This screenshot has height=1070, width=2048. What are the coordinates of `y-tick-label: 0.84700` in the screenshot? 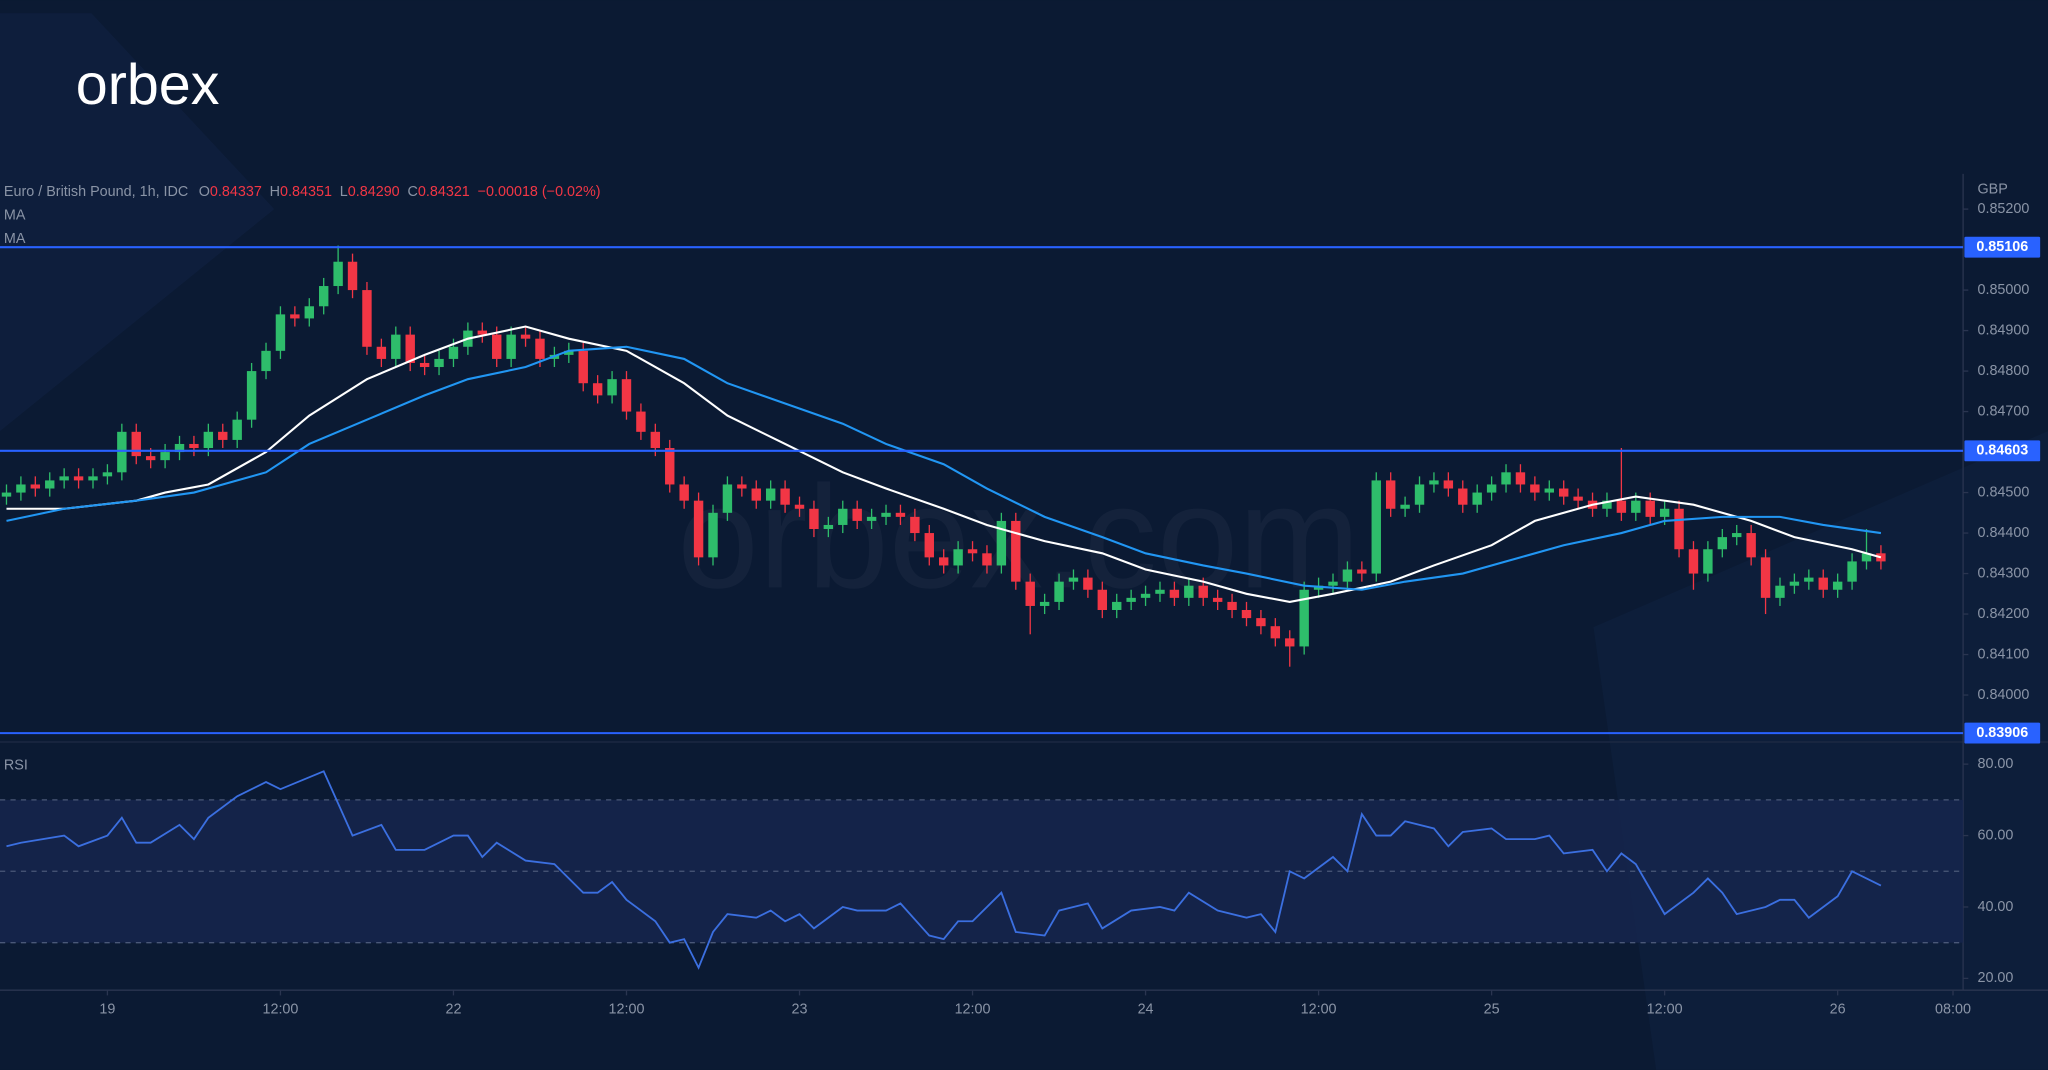 It's located at (2003, 411).